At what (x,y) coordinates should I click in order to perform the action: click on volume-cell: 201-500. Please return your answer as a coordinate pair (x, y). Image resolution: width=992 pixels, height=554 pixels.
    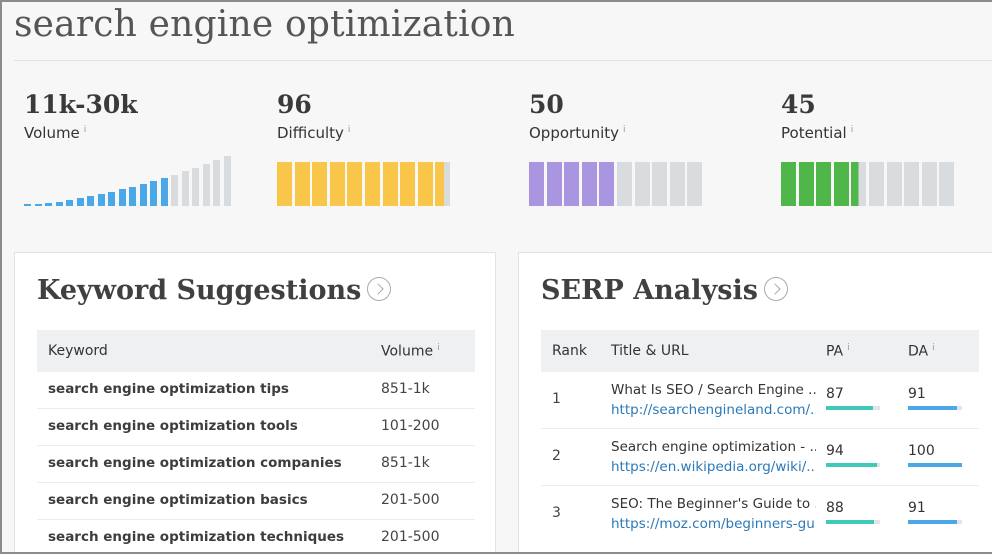
    Looking at the image, I should click on (410, 537).